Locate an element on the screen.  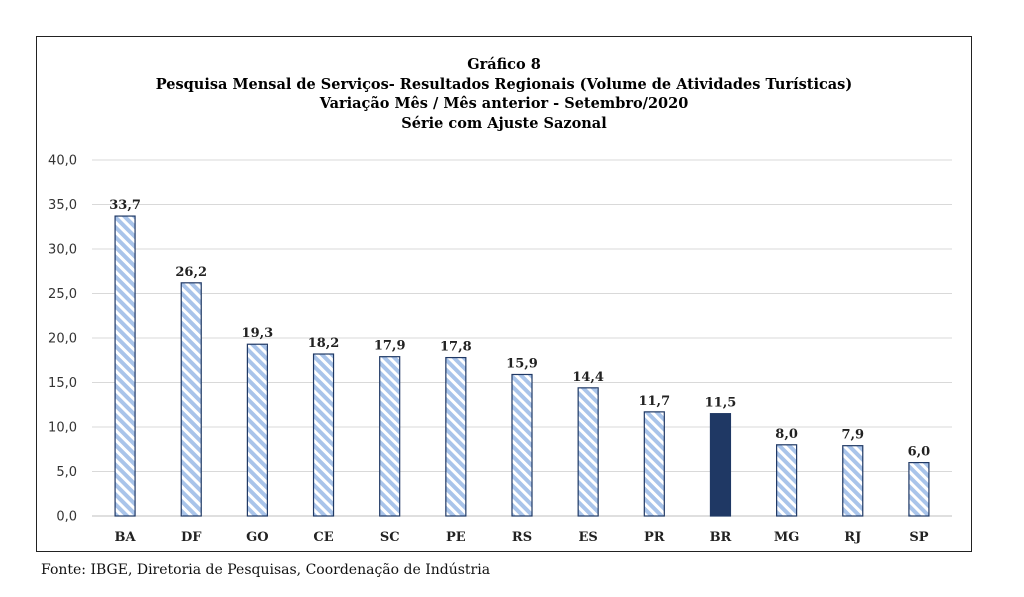
data-label-sc: 17,9 is located at coordinates (390, 346).